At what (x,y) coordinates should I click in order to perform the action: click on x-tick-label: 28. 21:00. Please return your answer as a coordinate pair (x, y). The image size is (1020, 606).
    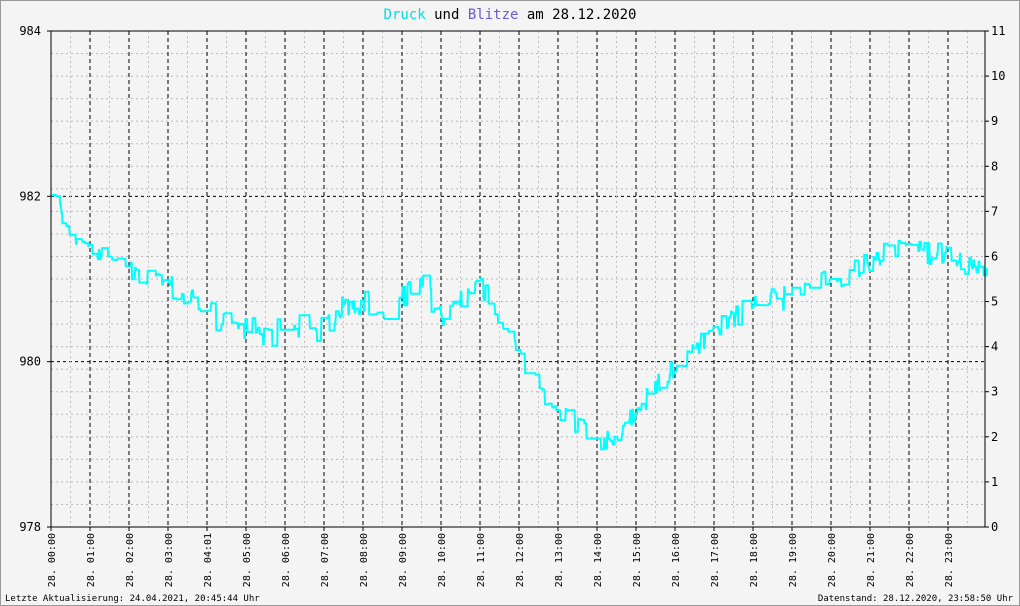
    Looking at the image, I should click on (871, 560).